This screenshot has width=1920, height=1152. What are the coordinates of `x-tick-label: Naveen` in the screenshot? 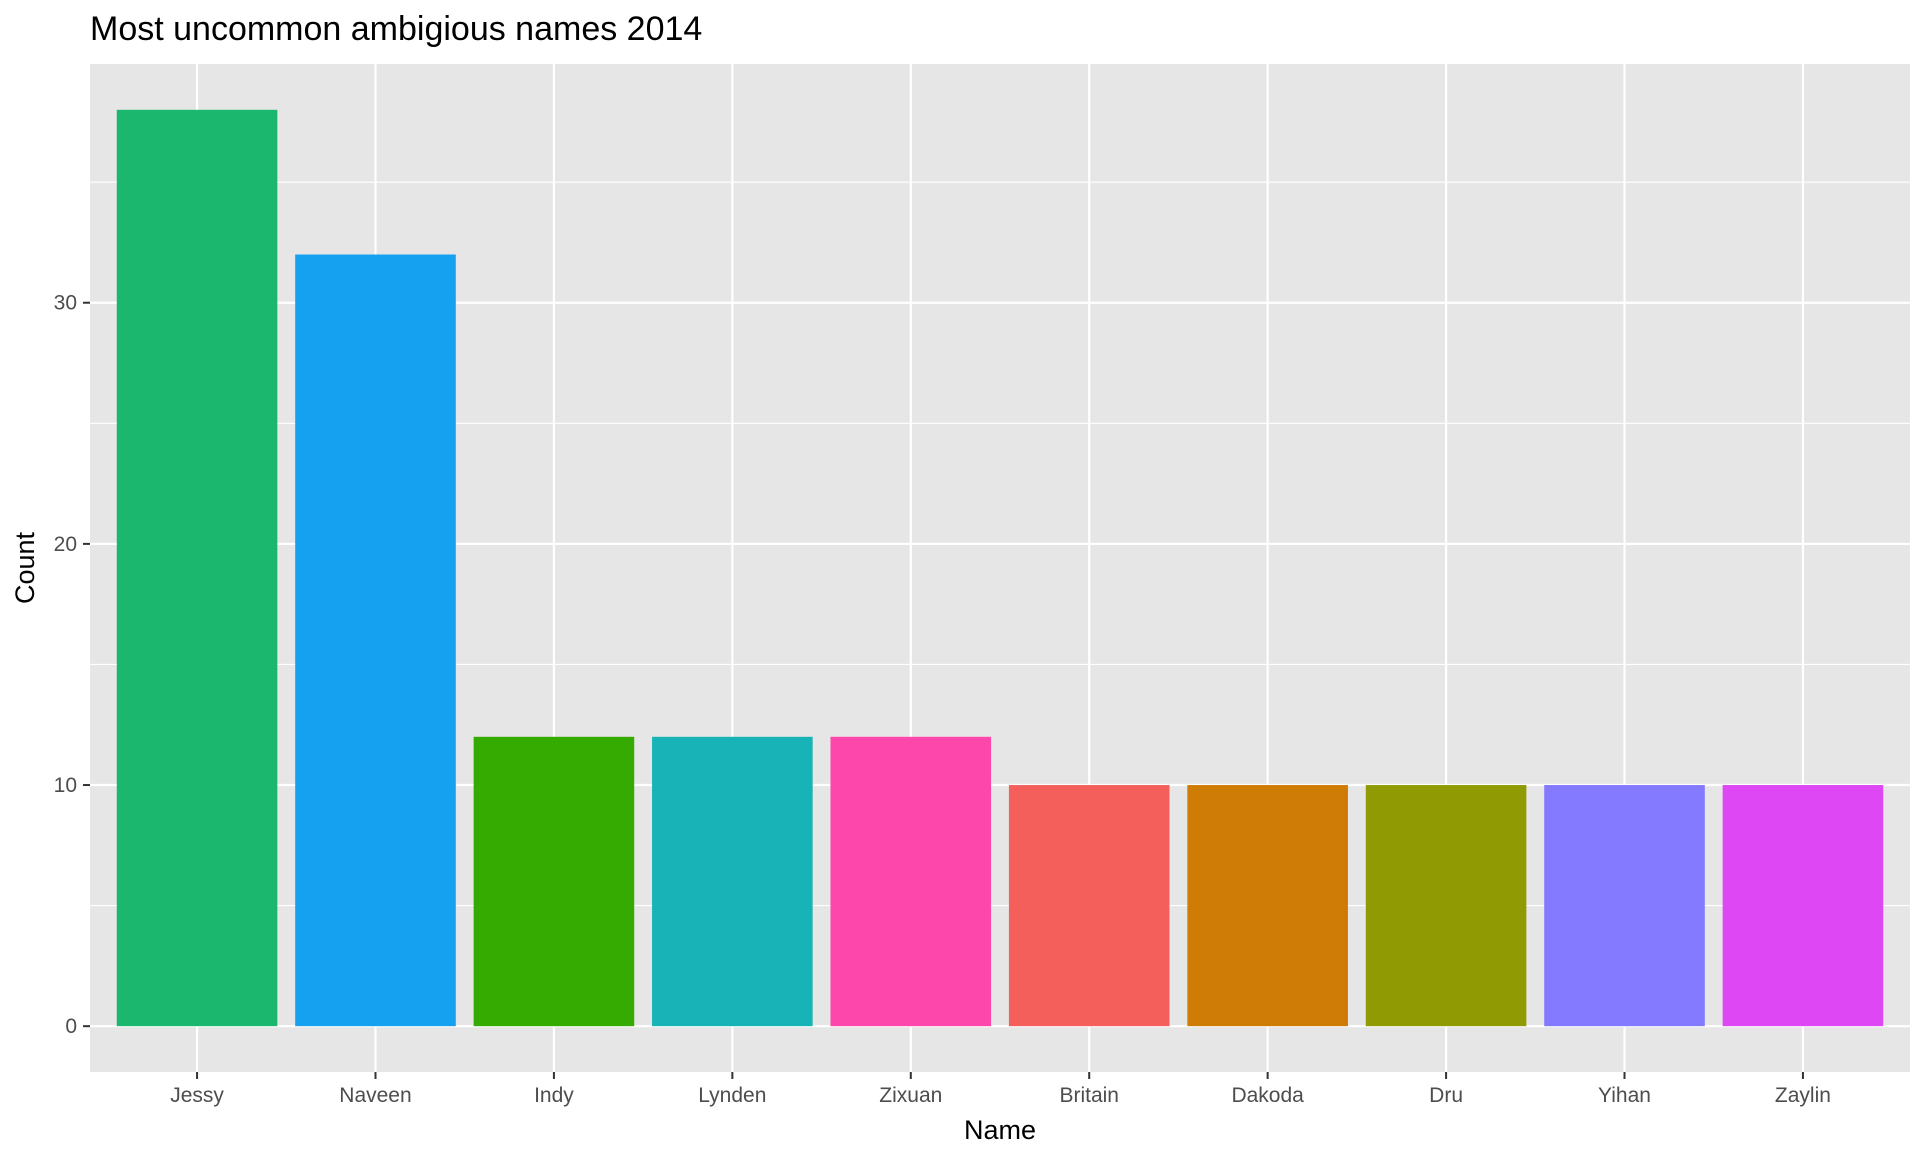 It's located at (375, 1095).